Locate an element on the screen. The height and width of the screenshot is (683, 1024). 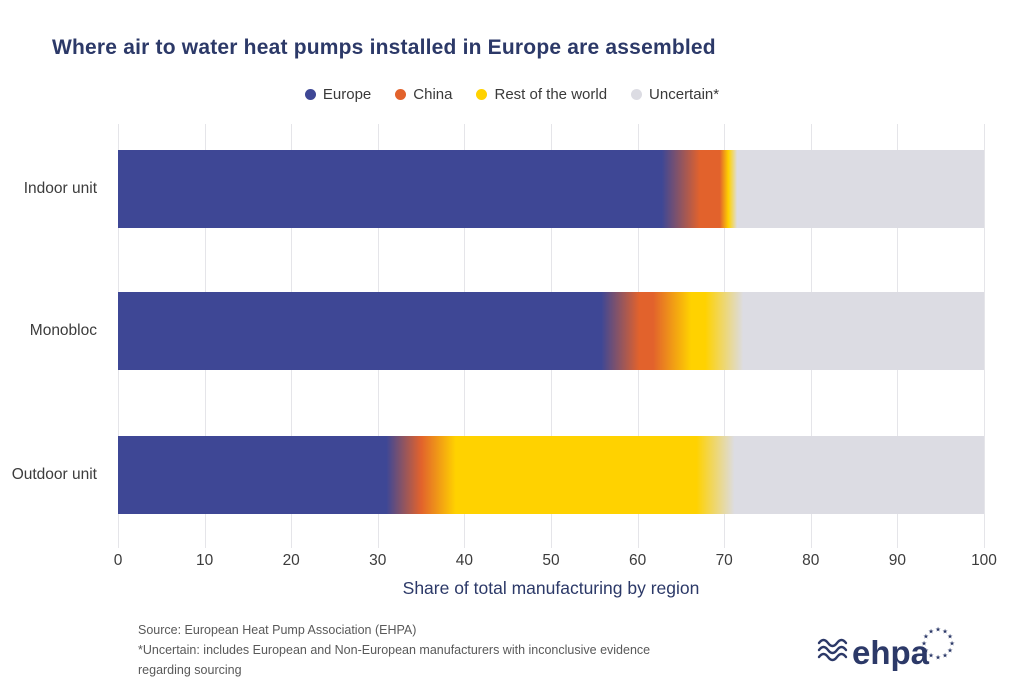
bar-indoor-unit is located at coordinates (551, 189).